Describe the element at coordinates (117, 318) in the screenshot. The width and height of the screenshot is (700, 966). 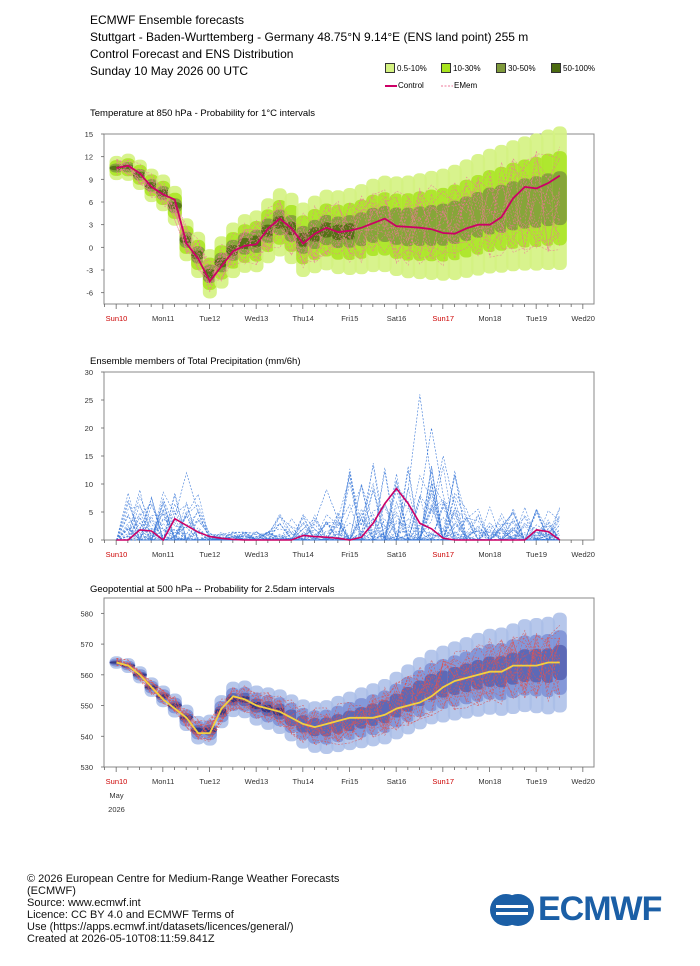
I see `temperature-x-tick-label: Sun10` at that location.